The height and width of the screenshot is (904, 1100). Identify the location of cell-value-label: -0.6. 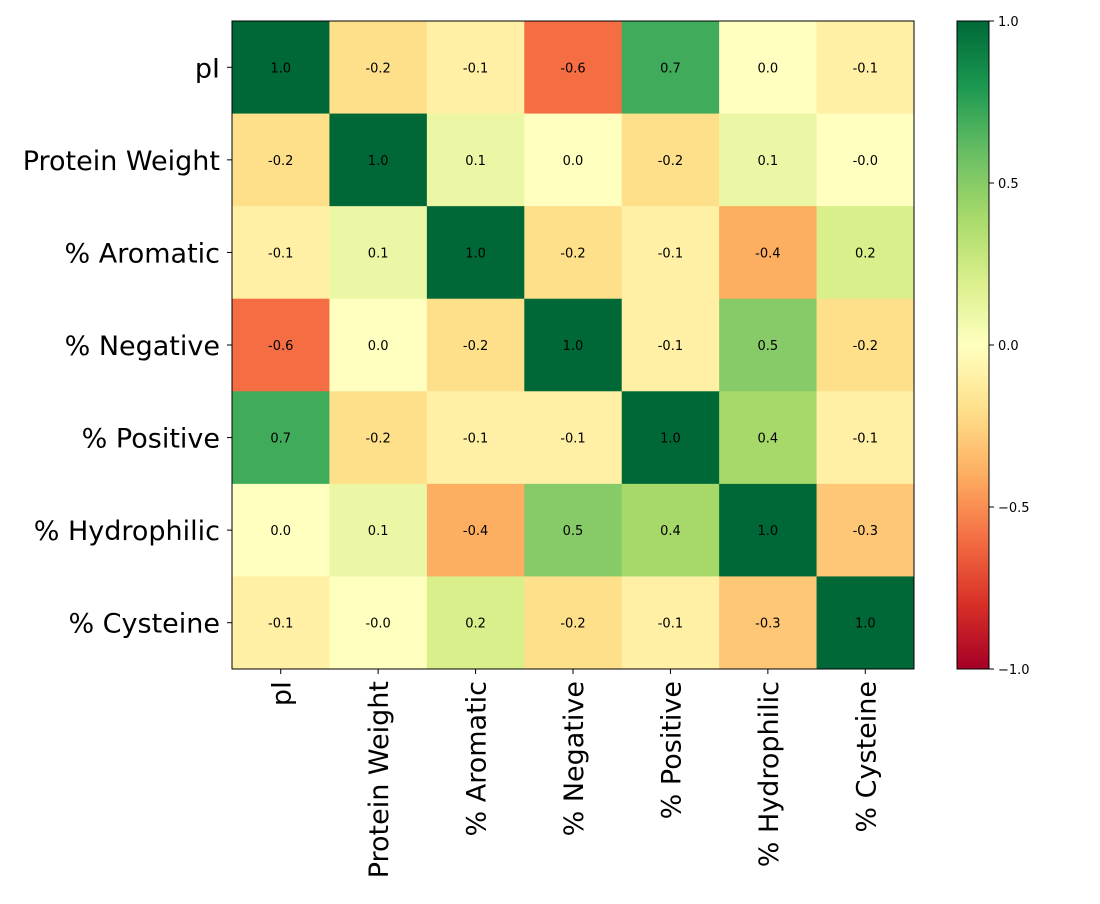
(572, 68).